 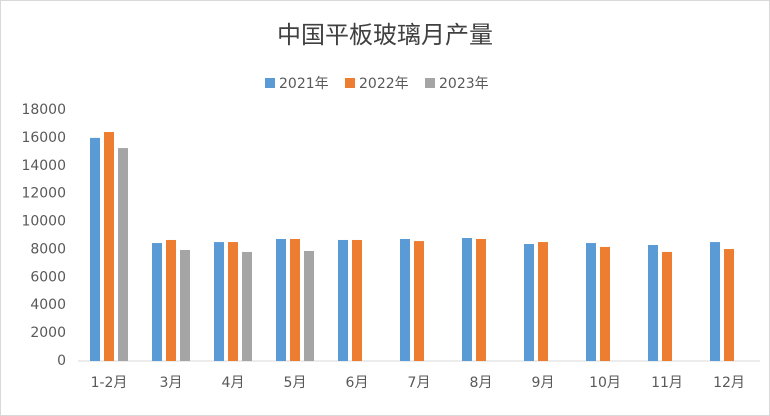 What do you see at coordinates (109, 383) in the screenshot?
I see `x-tick-label: 1-2月` at bounding box center [109, 383].